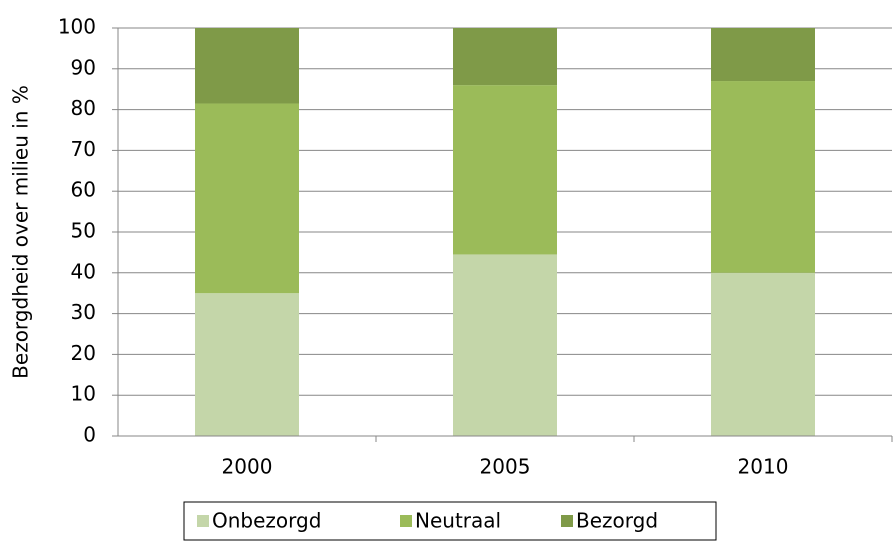 This screenshot has height=541, width=893. What do you see at coordinates (83, 271) in the screenshot?
I see `y-tick-label: 40` at bounding box center [83, 271].